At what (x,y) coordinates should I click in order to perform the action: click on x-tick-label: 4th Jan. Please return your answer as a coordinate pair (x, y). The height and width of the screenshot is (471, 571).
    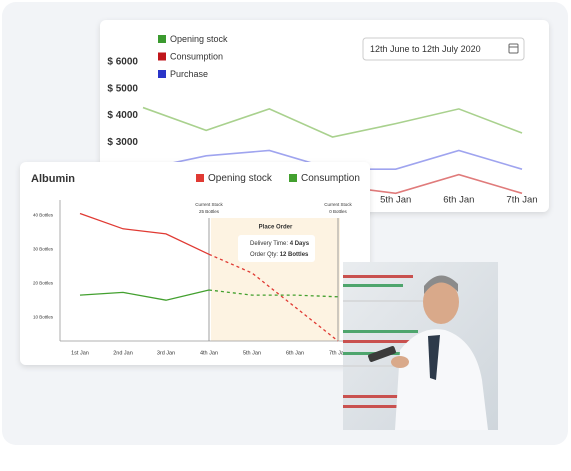
    Looking at the image, I should click on (209, 353).